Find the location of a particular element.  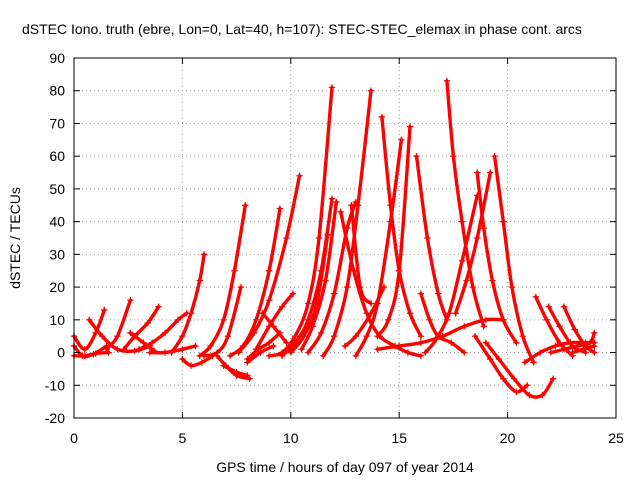

y-tick-label: 10 is located at coordinates (57, 320).